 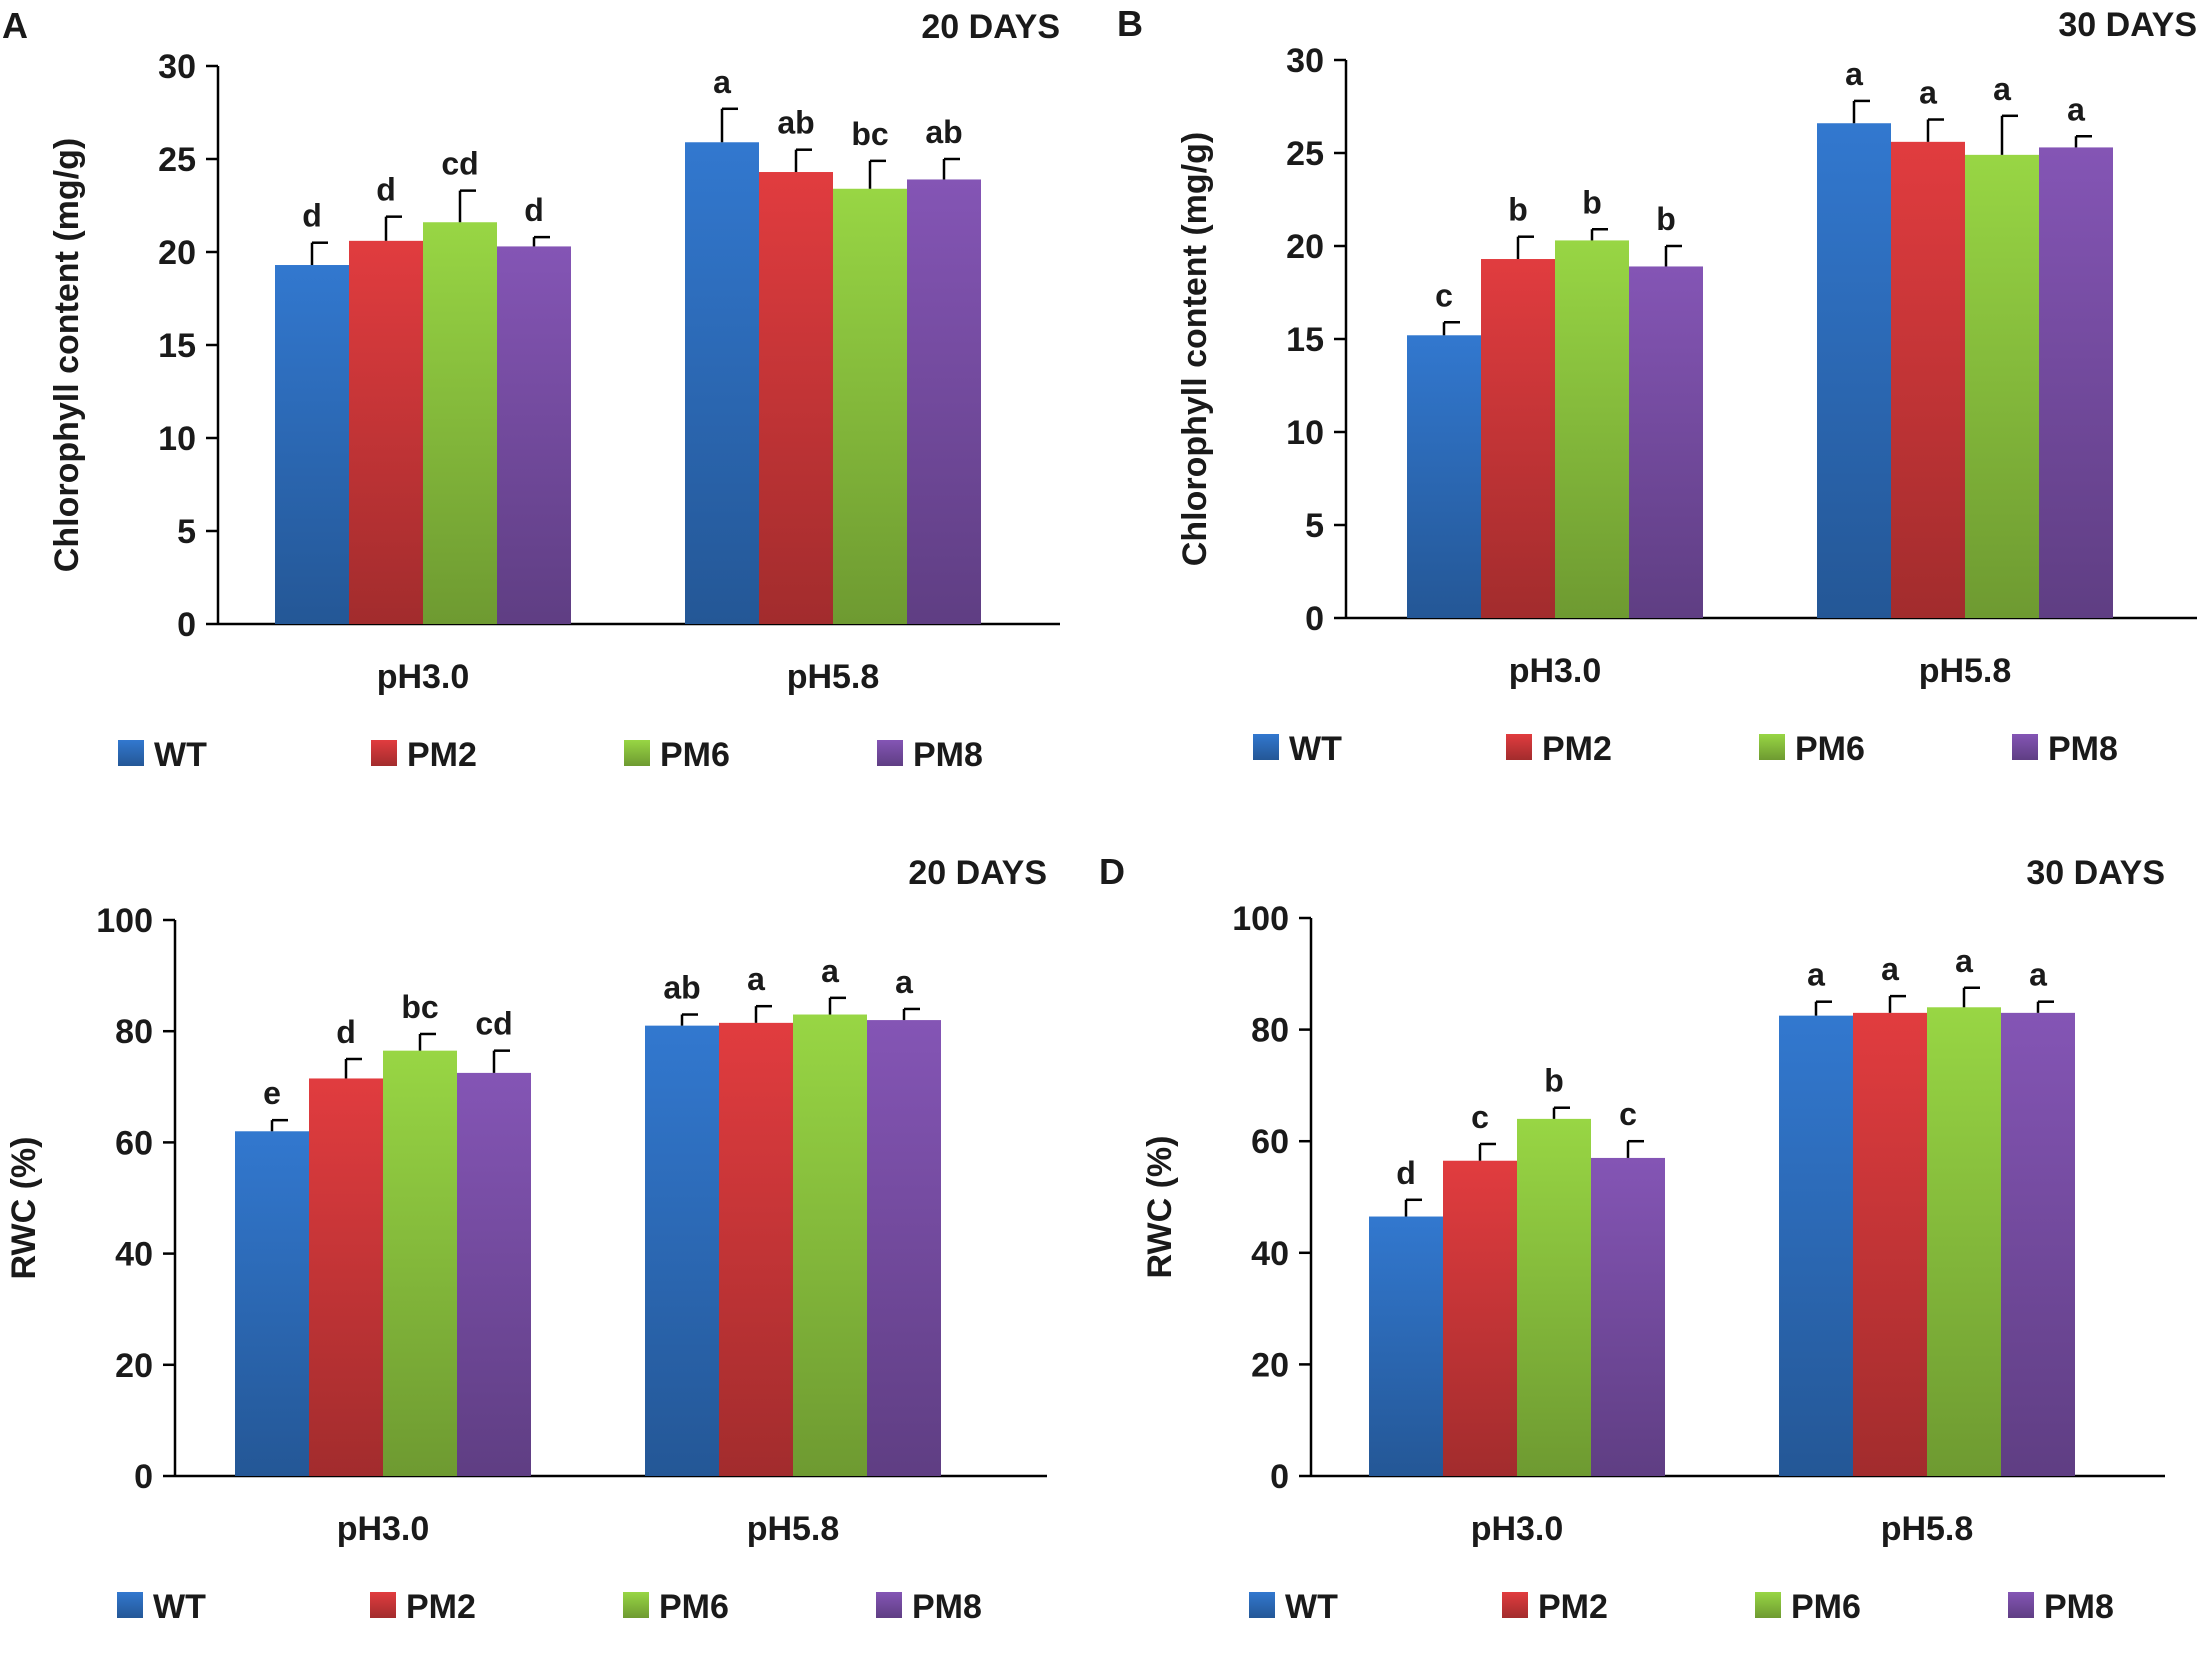 I want to click on panel-label: D, so click(x=1112, y=871).